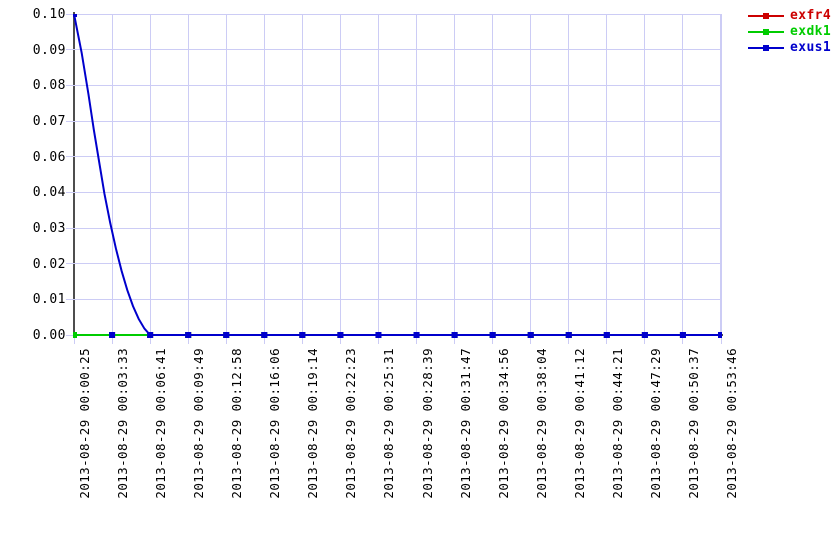 This screenshot has height=560, width=840. I want to click on y-axis-label: 0.00, so click(49, 335).